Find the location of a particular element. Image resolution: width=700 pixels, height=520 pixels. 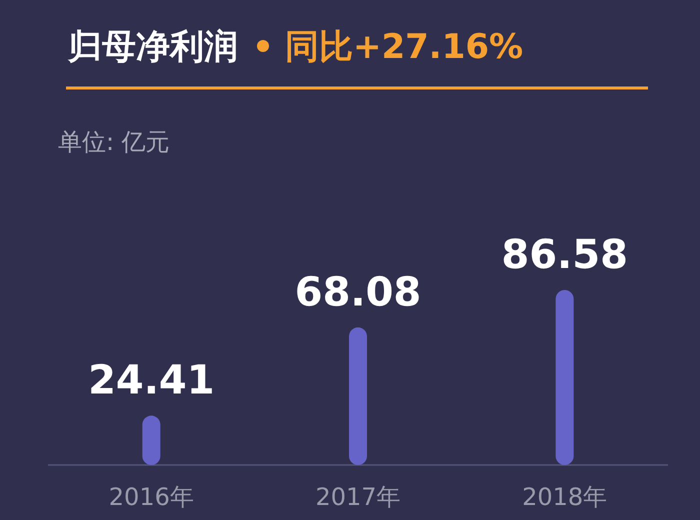

chart-subtitle: 同比+27.16% is located at coordinates (404, 47).